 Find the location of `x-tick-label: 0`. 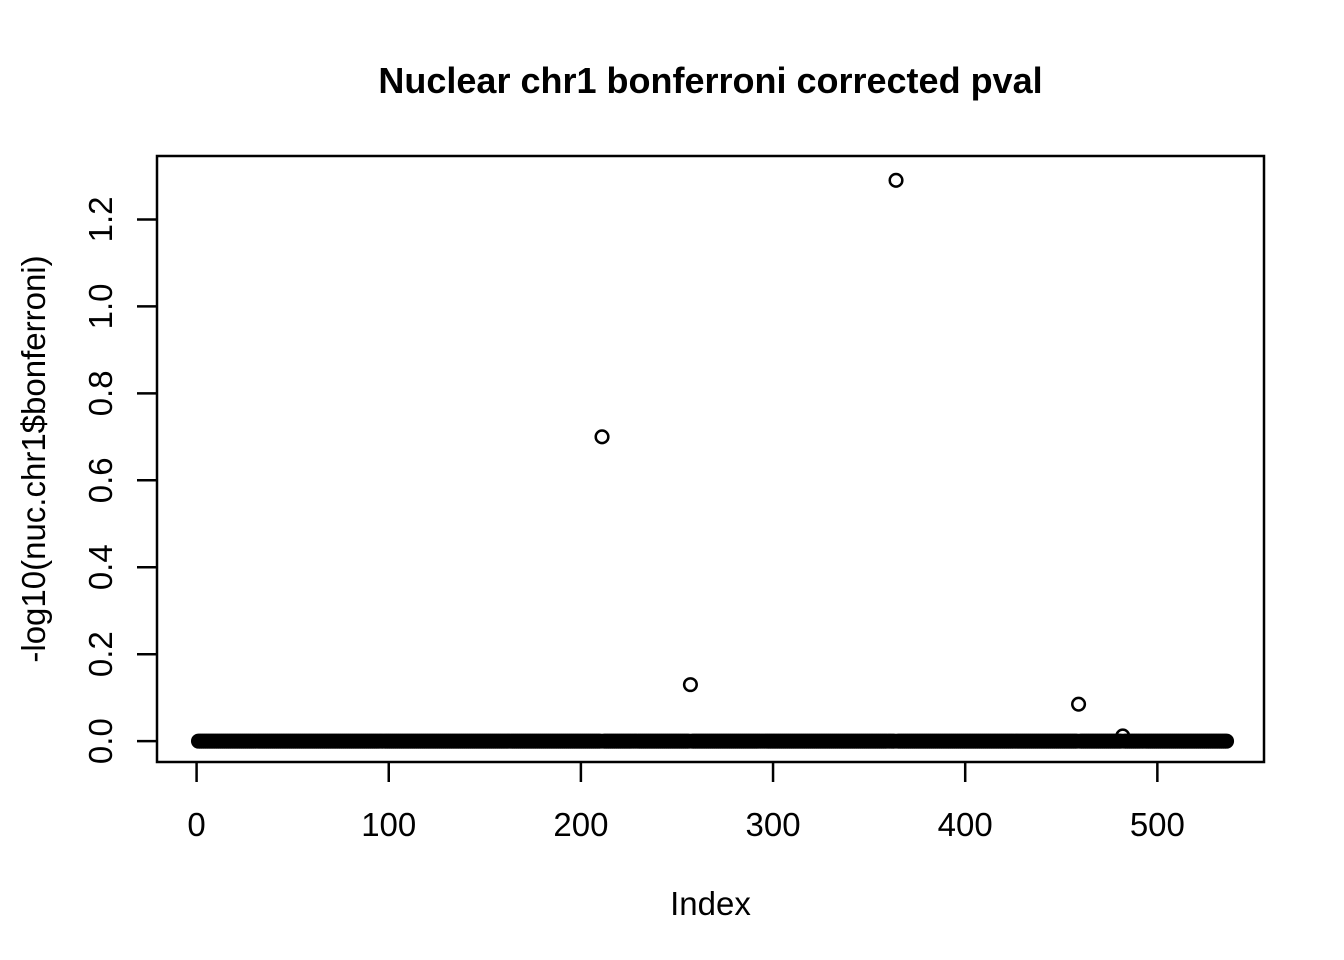

x-tick-label: 0 is located at coordinates (196, 824).